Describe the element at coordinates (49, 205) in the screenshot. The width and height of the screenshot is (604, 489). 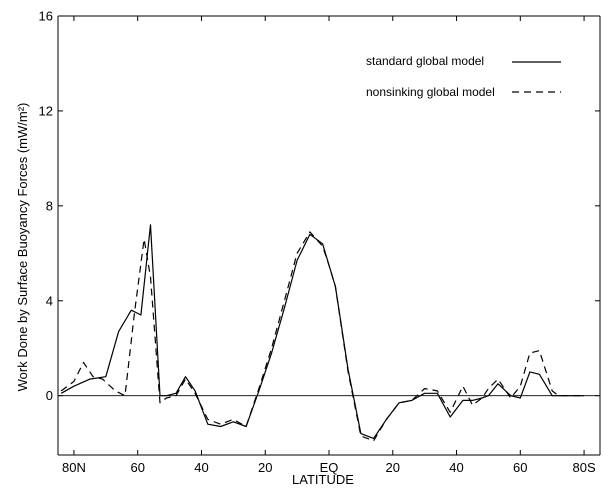
I see `y-tick-label: 8` at that location.